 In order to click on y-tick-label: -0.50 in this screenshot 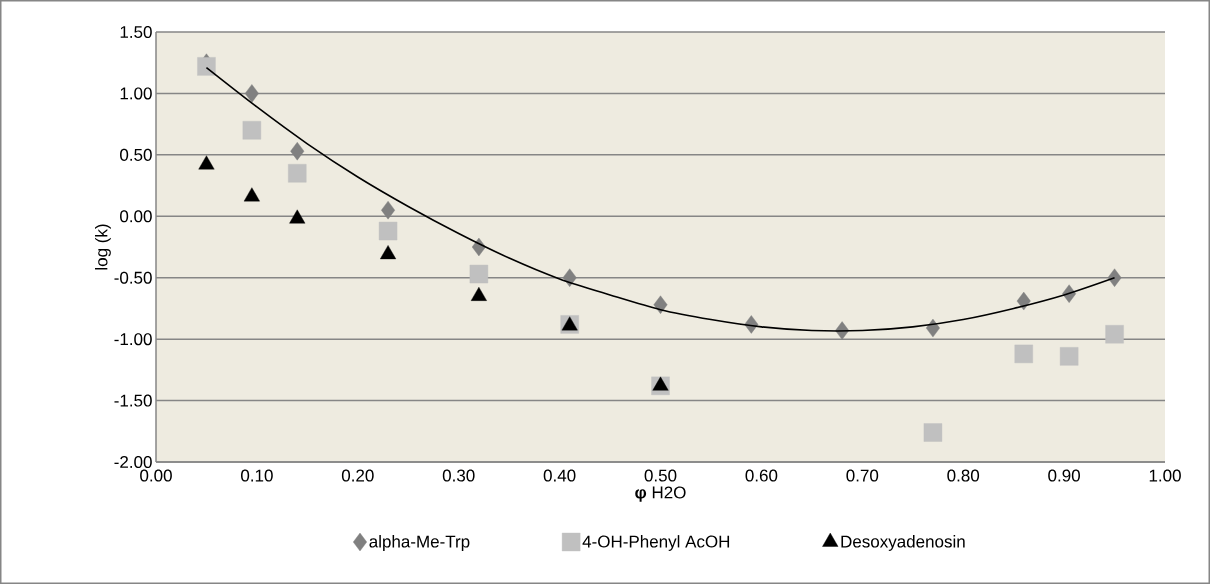, I will do `click(133, 277)`.